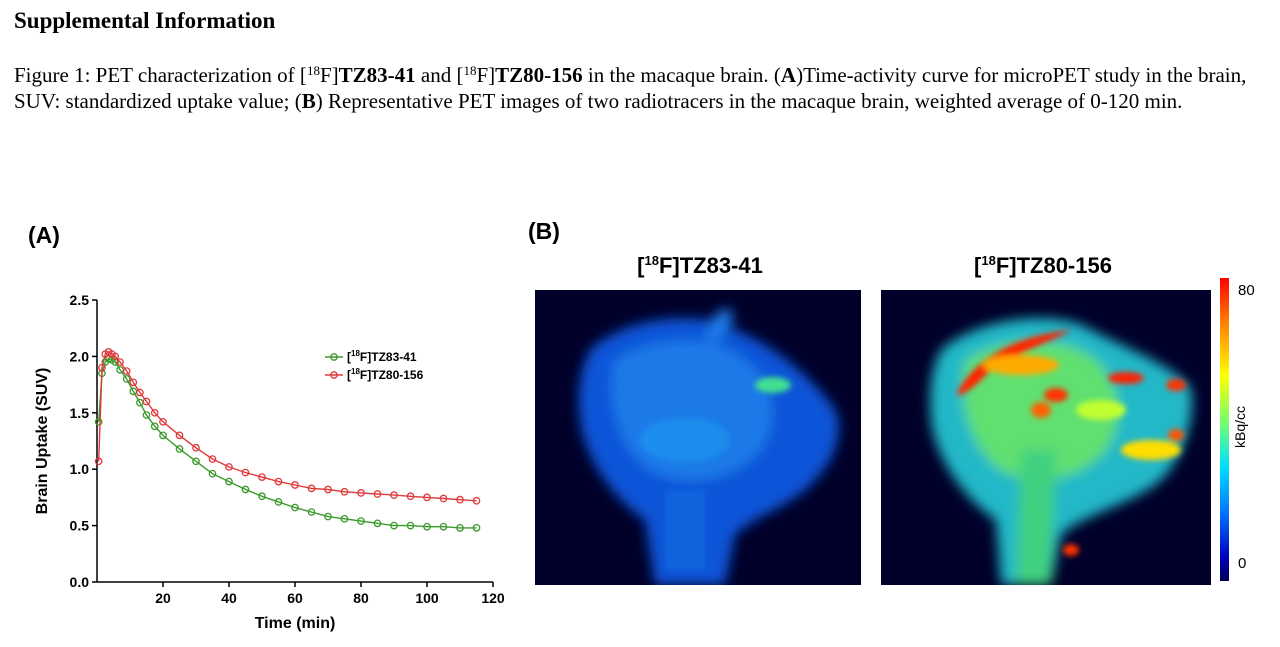 Image resolution: width=1280 pixels, height=647 pixels. I want to click on colorbar-min-label: 0, so click(1242, 563).